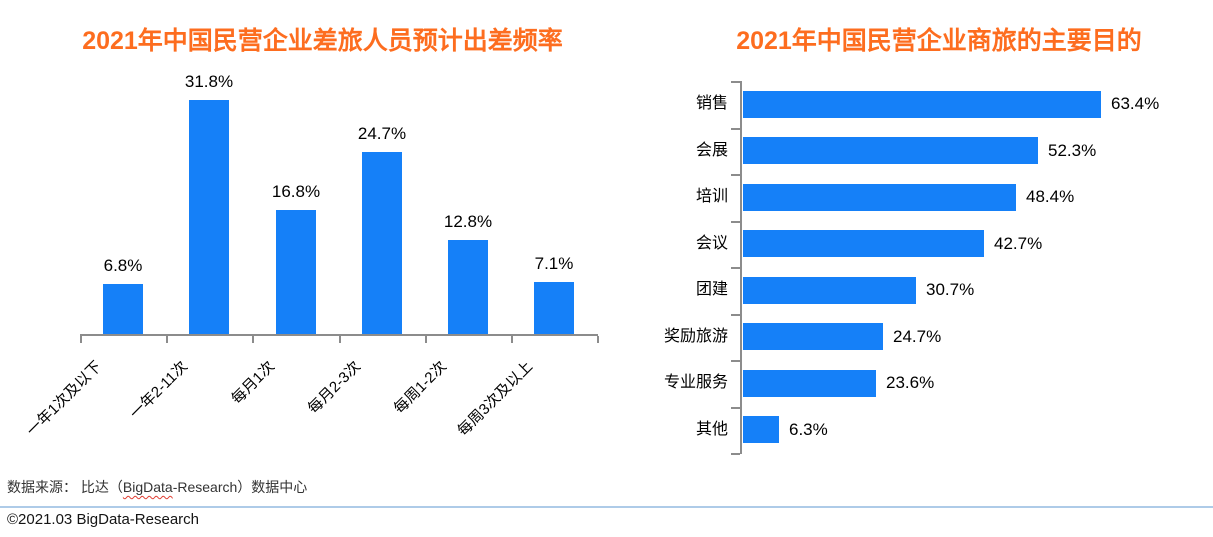 This screenshot has height=537, width=1213. I want to click on category-label: 奖励旅游, so click(695, 336).